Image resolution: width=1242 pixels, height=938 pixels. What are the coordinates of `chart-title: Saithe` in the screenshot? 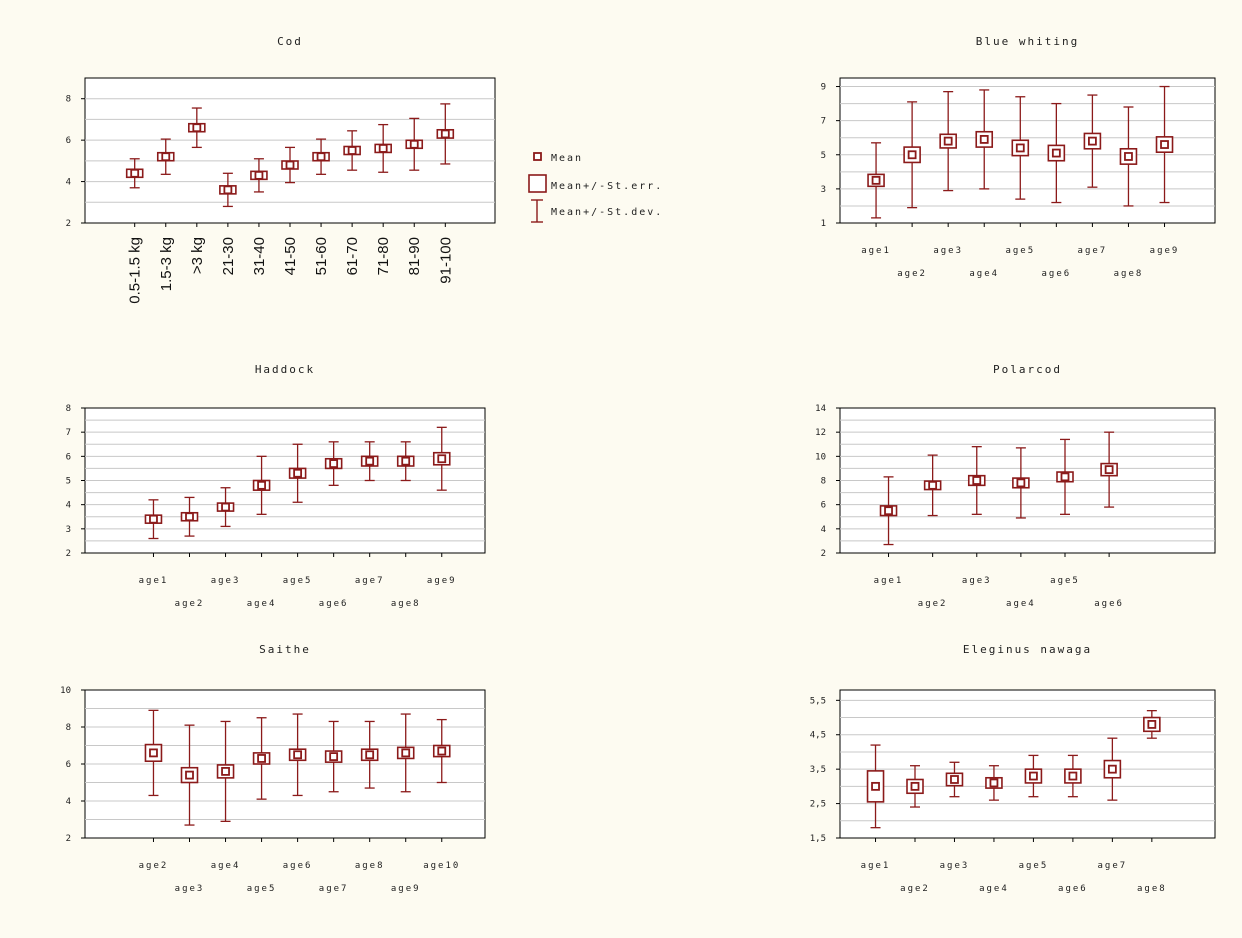 It's located at (285, 649).